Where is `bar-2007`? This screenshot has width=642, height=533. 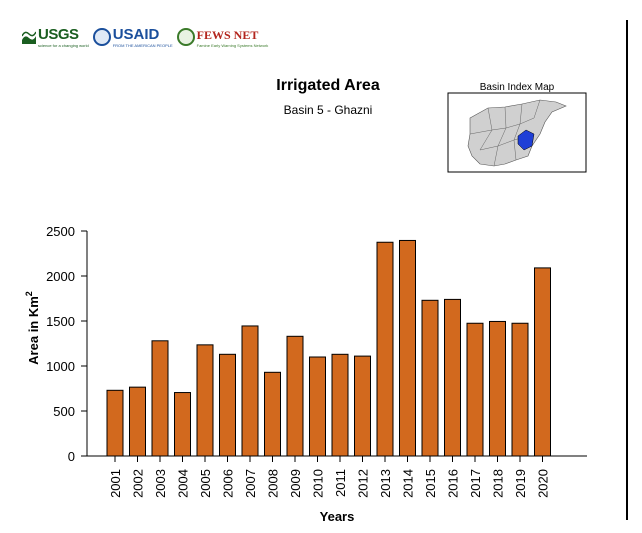
bar-2007 is located at coordinates (250, 391).